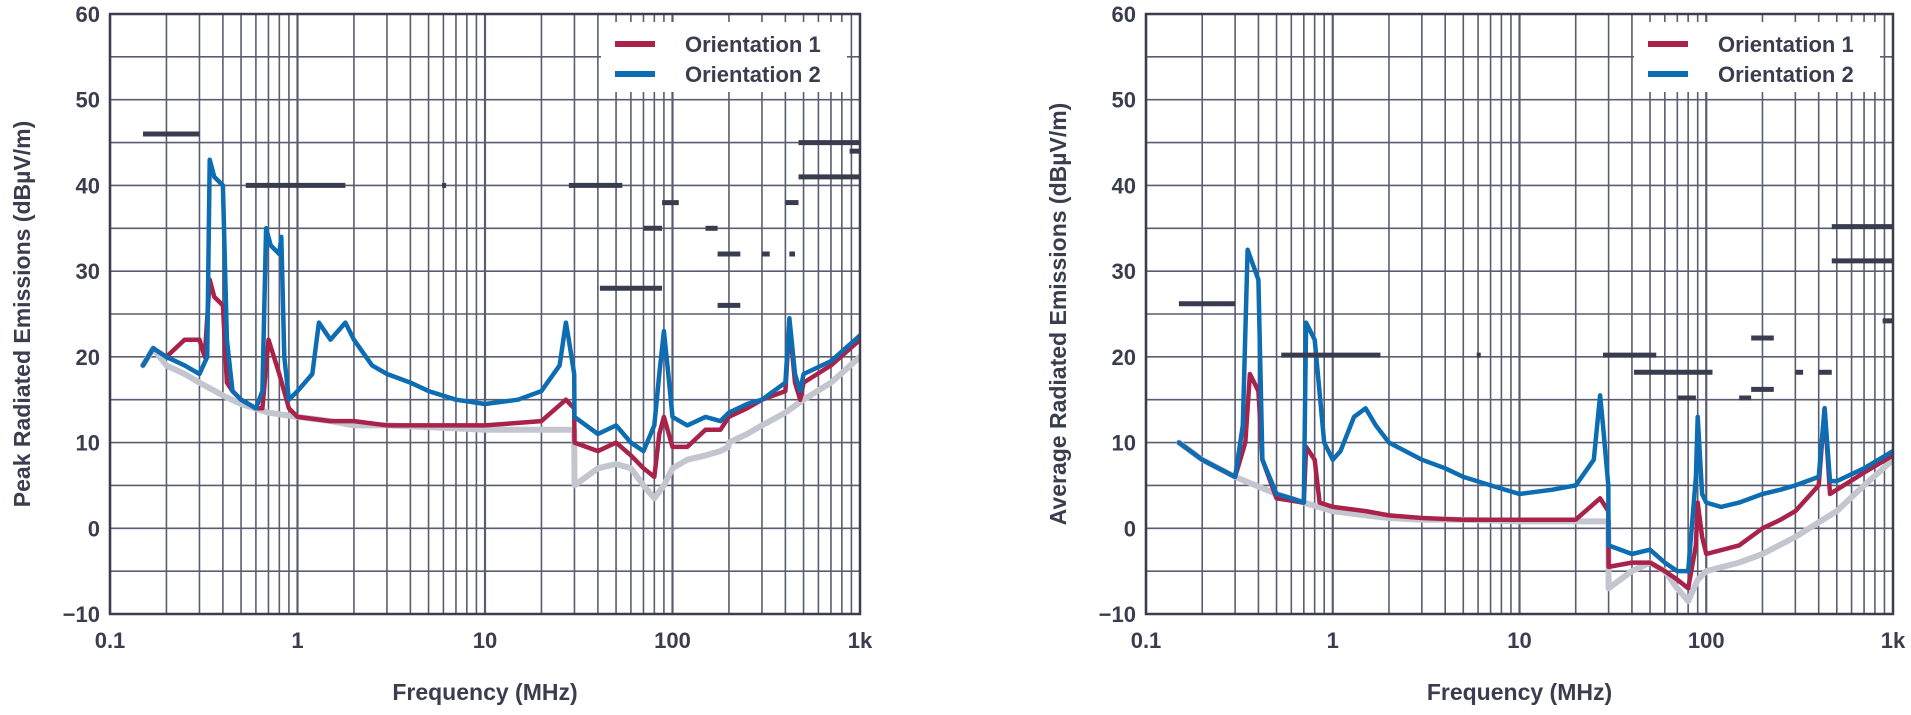  Describe the element at coordinates (1058, 314) in the screenshot. I see `y-axis-title: Average Radiated Emissions (dBµV/m)` at that location.